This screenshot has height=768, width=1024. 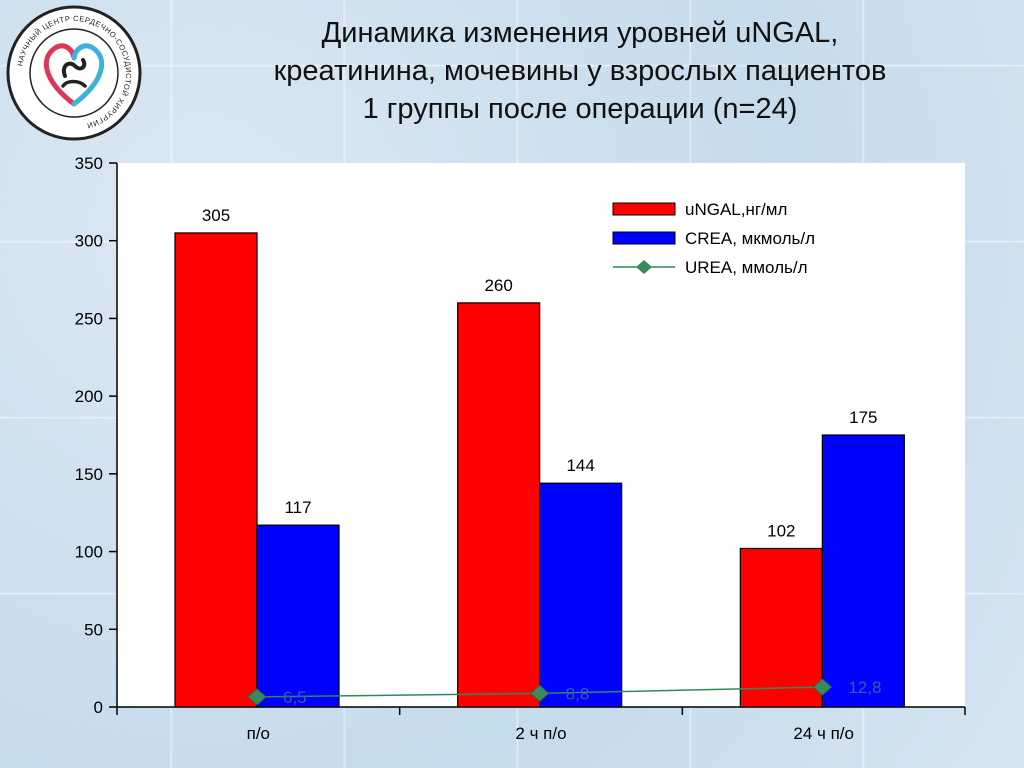 I want to click on crea-data-label: 175, so click(x=863, y=417).